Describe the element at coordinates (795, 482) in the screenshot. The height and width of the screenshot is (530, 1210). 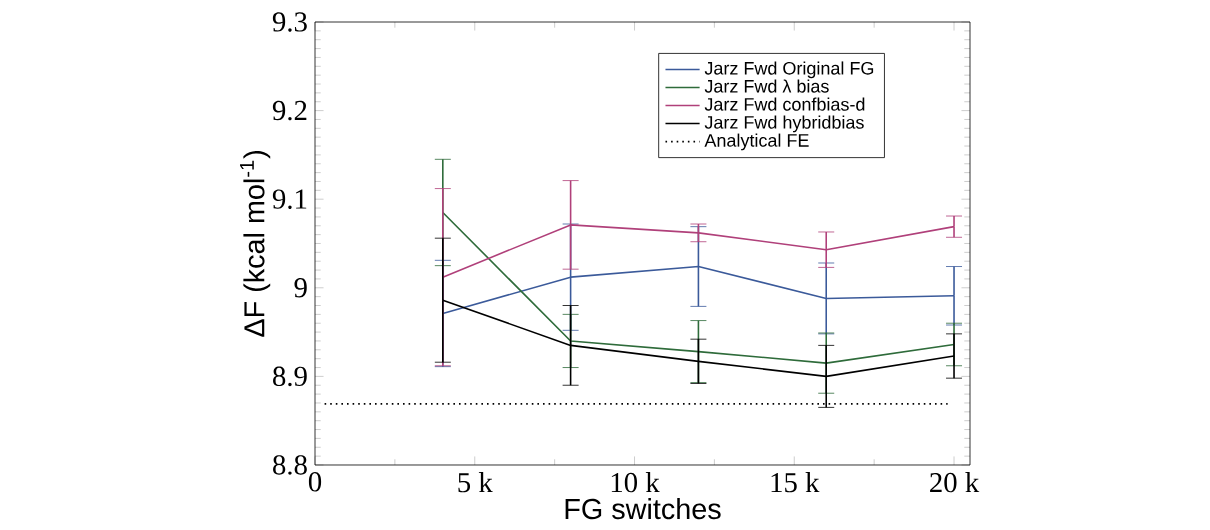
I see `x-tick-label: 15 k` at that location.